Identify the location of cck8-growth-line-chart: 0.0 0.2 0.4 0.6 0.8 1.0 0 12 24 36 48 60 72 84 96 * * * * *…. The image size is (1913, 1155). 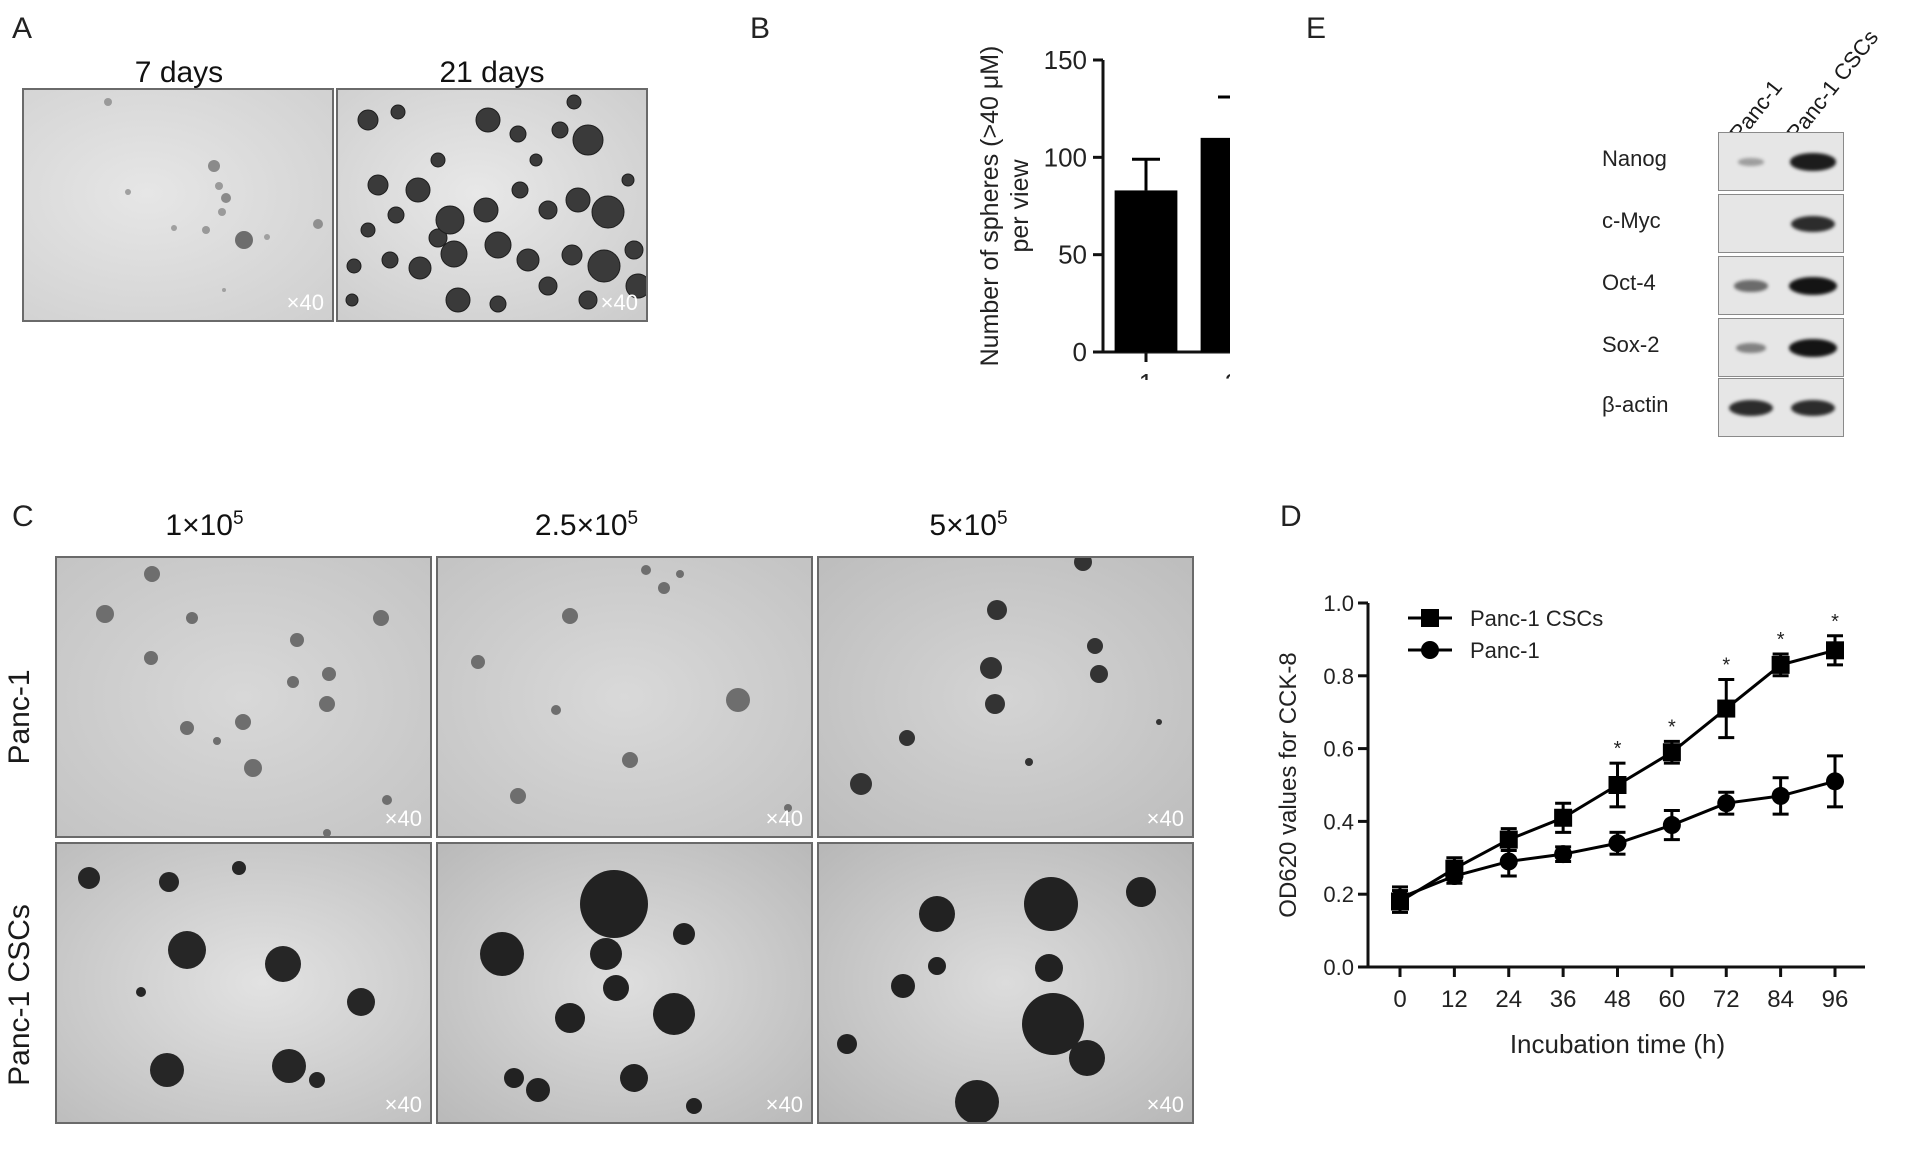
(1570, 825).